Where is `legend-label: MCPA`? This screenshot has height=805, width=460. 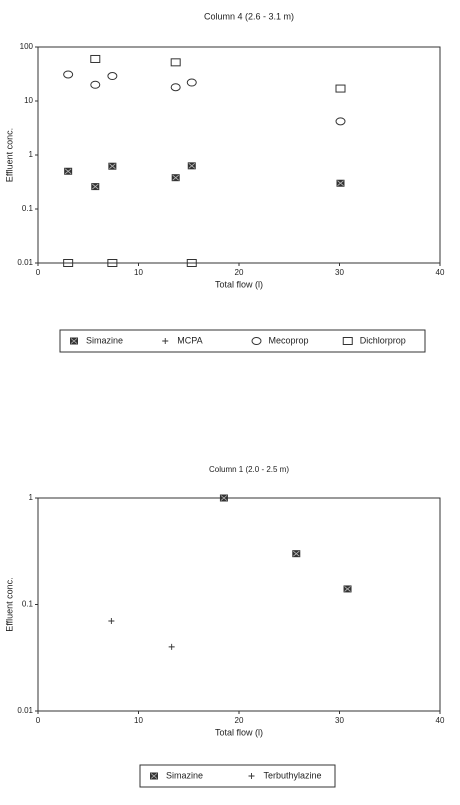
legend-label: MCPA is located at coordinates (189, 340).